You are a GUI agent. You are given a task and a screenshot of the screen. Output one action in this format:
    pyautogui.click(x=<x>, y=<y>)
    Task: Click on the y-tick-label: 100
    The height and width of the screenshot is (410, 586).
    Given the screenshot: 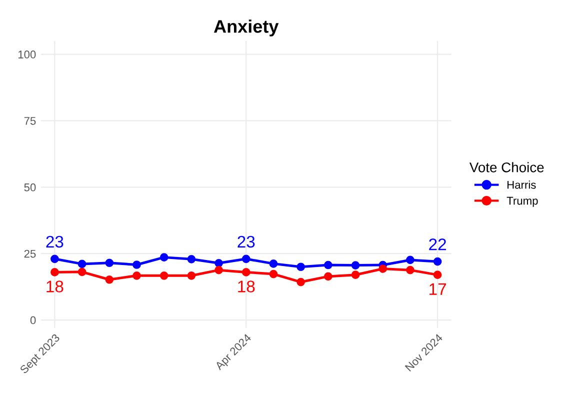 What is the action you would take?
    pyautogui.click(x=27, y=54)
    